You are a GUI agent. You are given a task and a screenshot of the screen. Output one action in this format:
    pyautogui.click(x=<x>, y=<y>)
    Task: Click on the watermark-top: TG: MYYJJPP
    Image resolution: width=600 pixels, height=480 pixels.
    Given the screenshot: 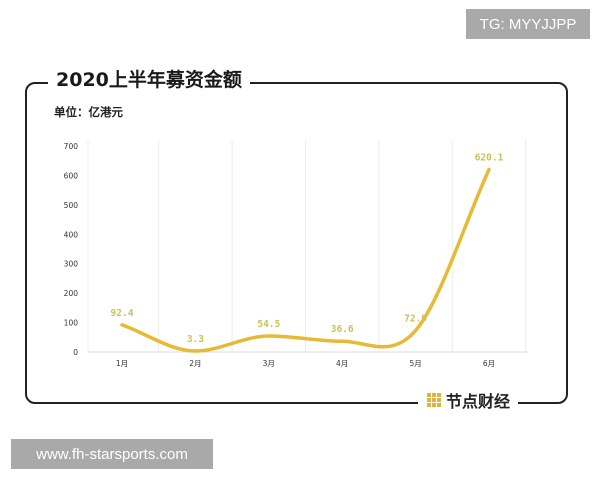 What is the action you would take?
    pyautogui.click(x=528, y=24)
    